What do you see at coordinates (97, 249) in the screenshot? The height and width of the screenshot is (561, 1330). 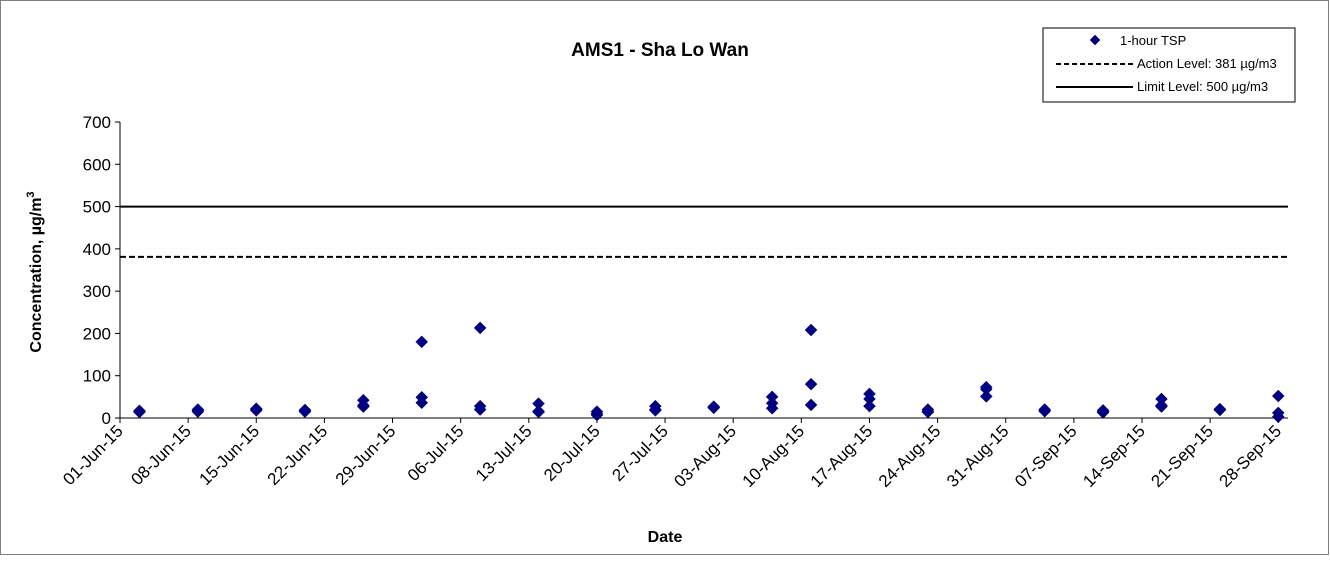 I see `y-tick-label: 400` at bounding box center [97, 249].